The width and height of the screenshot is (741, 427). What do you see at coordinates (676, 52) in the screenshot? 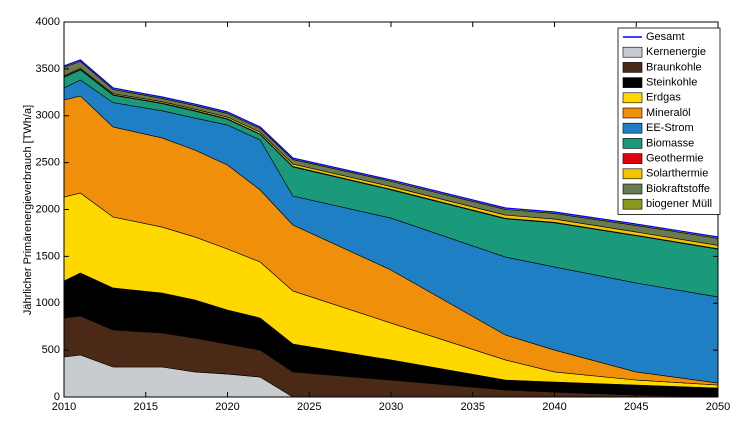
I see `legend-label: Kernenergie` at bounding box center [676, 52].